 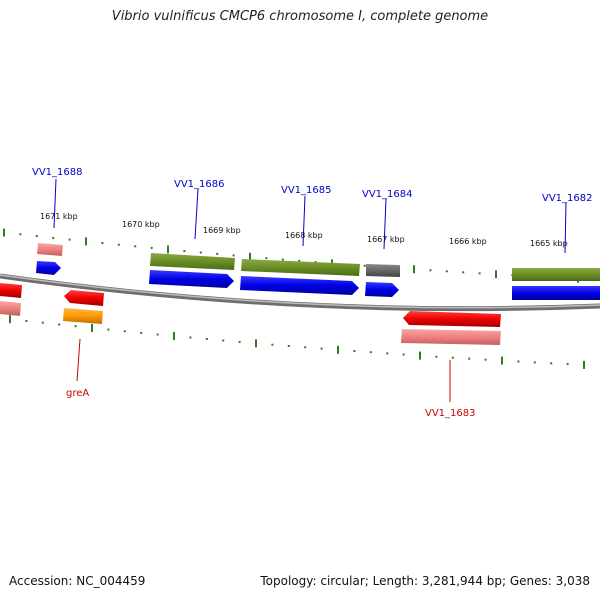 What do you see at coordinates (199, 184) in the screenshot?
I see `gene-label-forward: VV1_1686` at bounding box center [199, 184].